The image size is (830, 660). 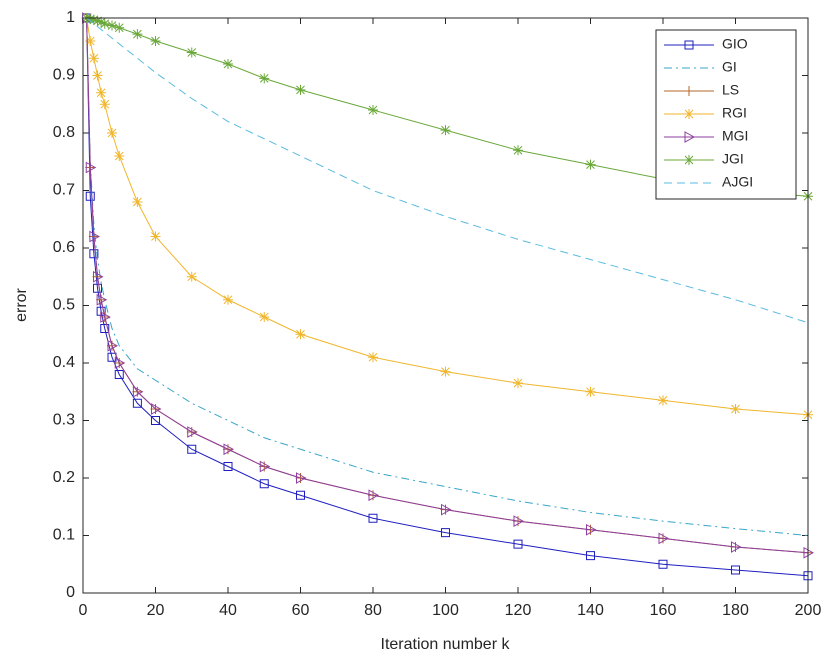 What do you see at coordinates (590, 610) in the screenshot?
I see `x-tick-label: 140` at bounding box center [590, 610].